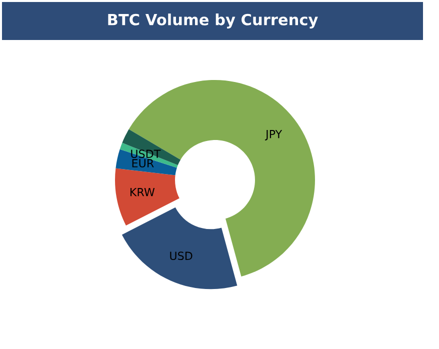 The height and width of the screenshot is (349, 439). What do you see at coordinates (146, 154) in the screenshot?
I see `slice-label: USDT` at bounding box center [146, 154].